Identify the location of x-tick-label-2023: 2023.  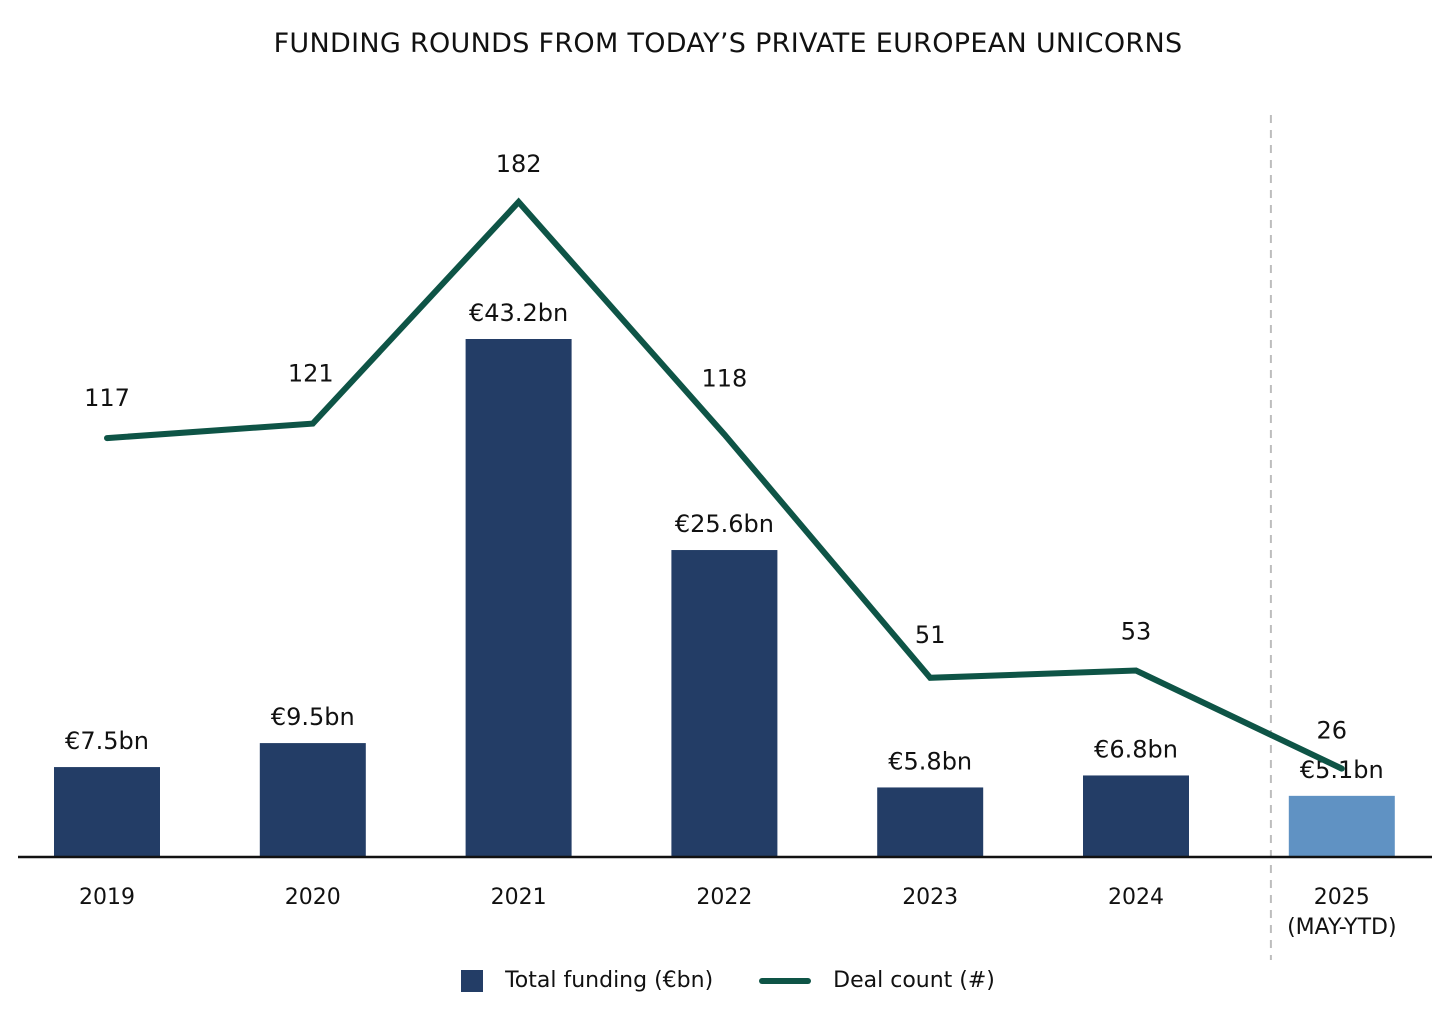
(930, 897).